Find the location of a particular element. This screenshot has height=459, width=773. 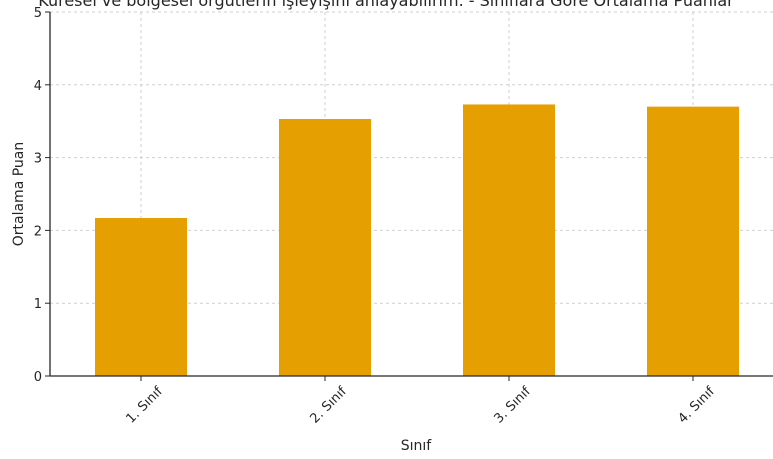

y-tick-label: 3 is located at coordinates (38, 159).